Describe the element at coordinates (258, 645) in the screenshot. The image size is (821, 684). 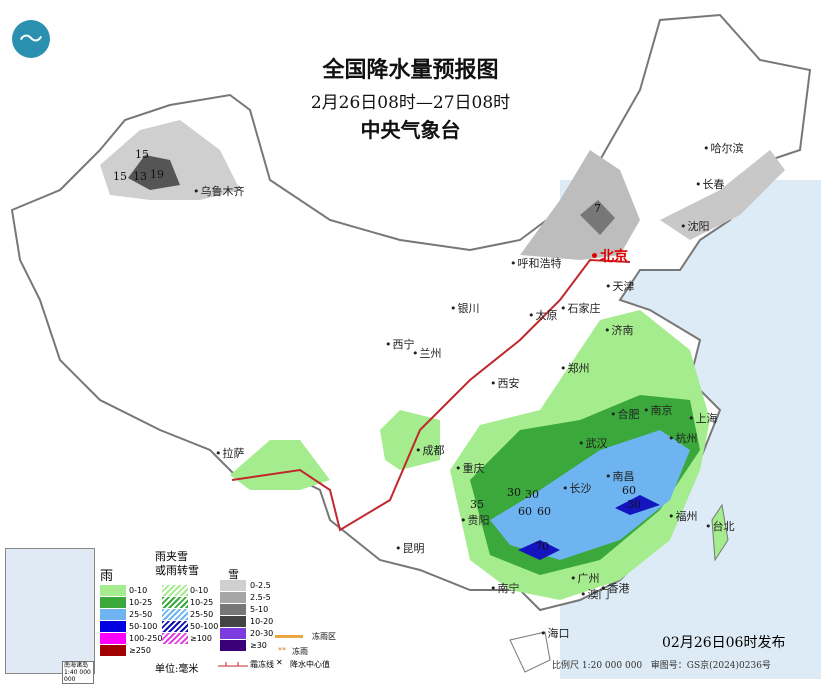
I see `legend-snow-label: ≥30` at that location.